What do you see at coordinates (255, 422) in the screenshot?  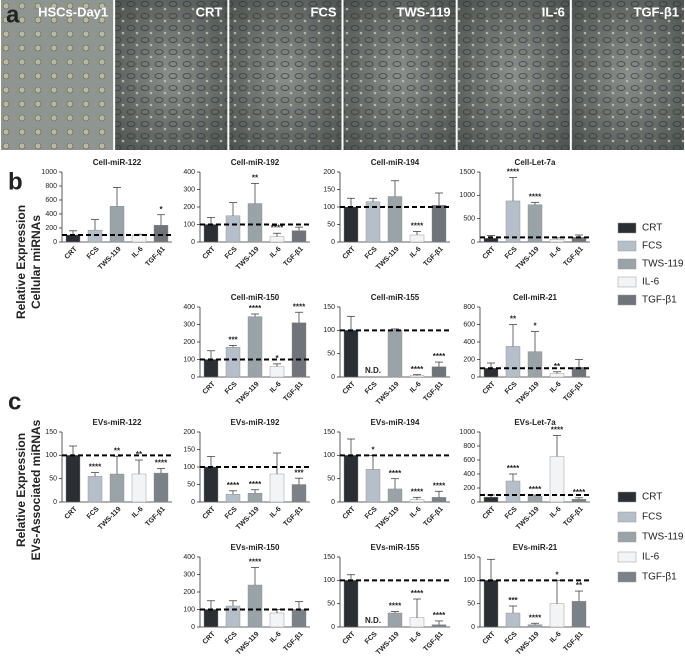 I see `chart-title: EVs-miR-192` at bounding box center [255, 422].